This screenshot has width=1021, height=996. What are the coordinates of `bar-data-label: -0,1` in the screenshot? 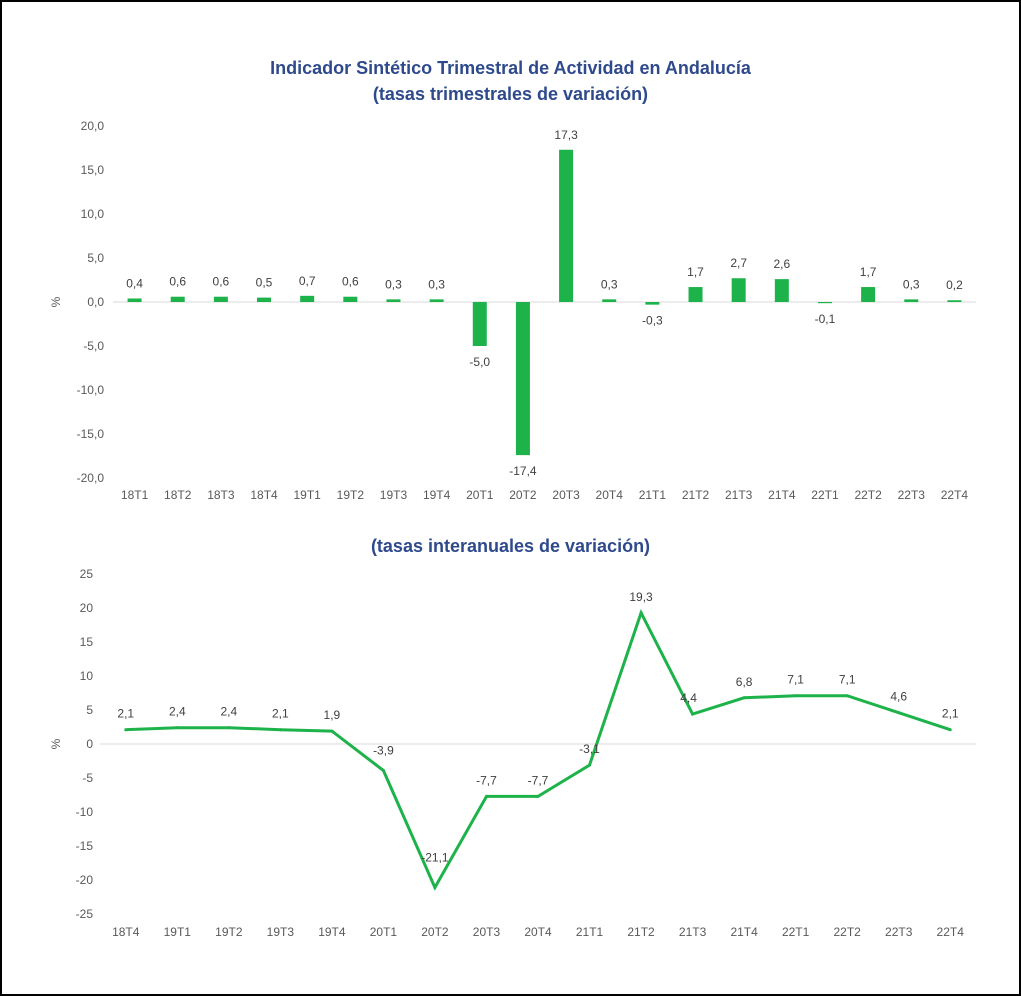 It's located at (825, 319).